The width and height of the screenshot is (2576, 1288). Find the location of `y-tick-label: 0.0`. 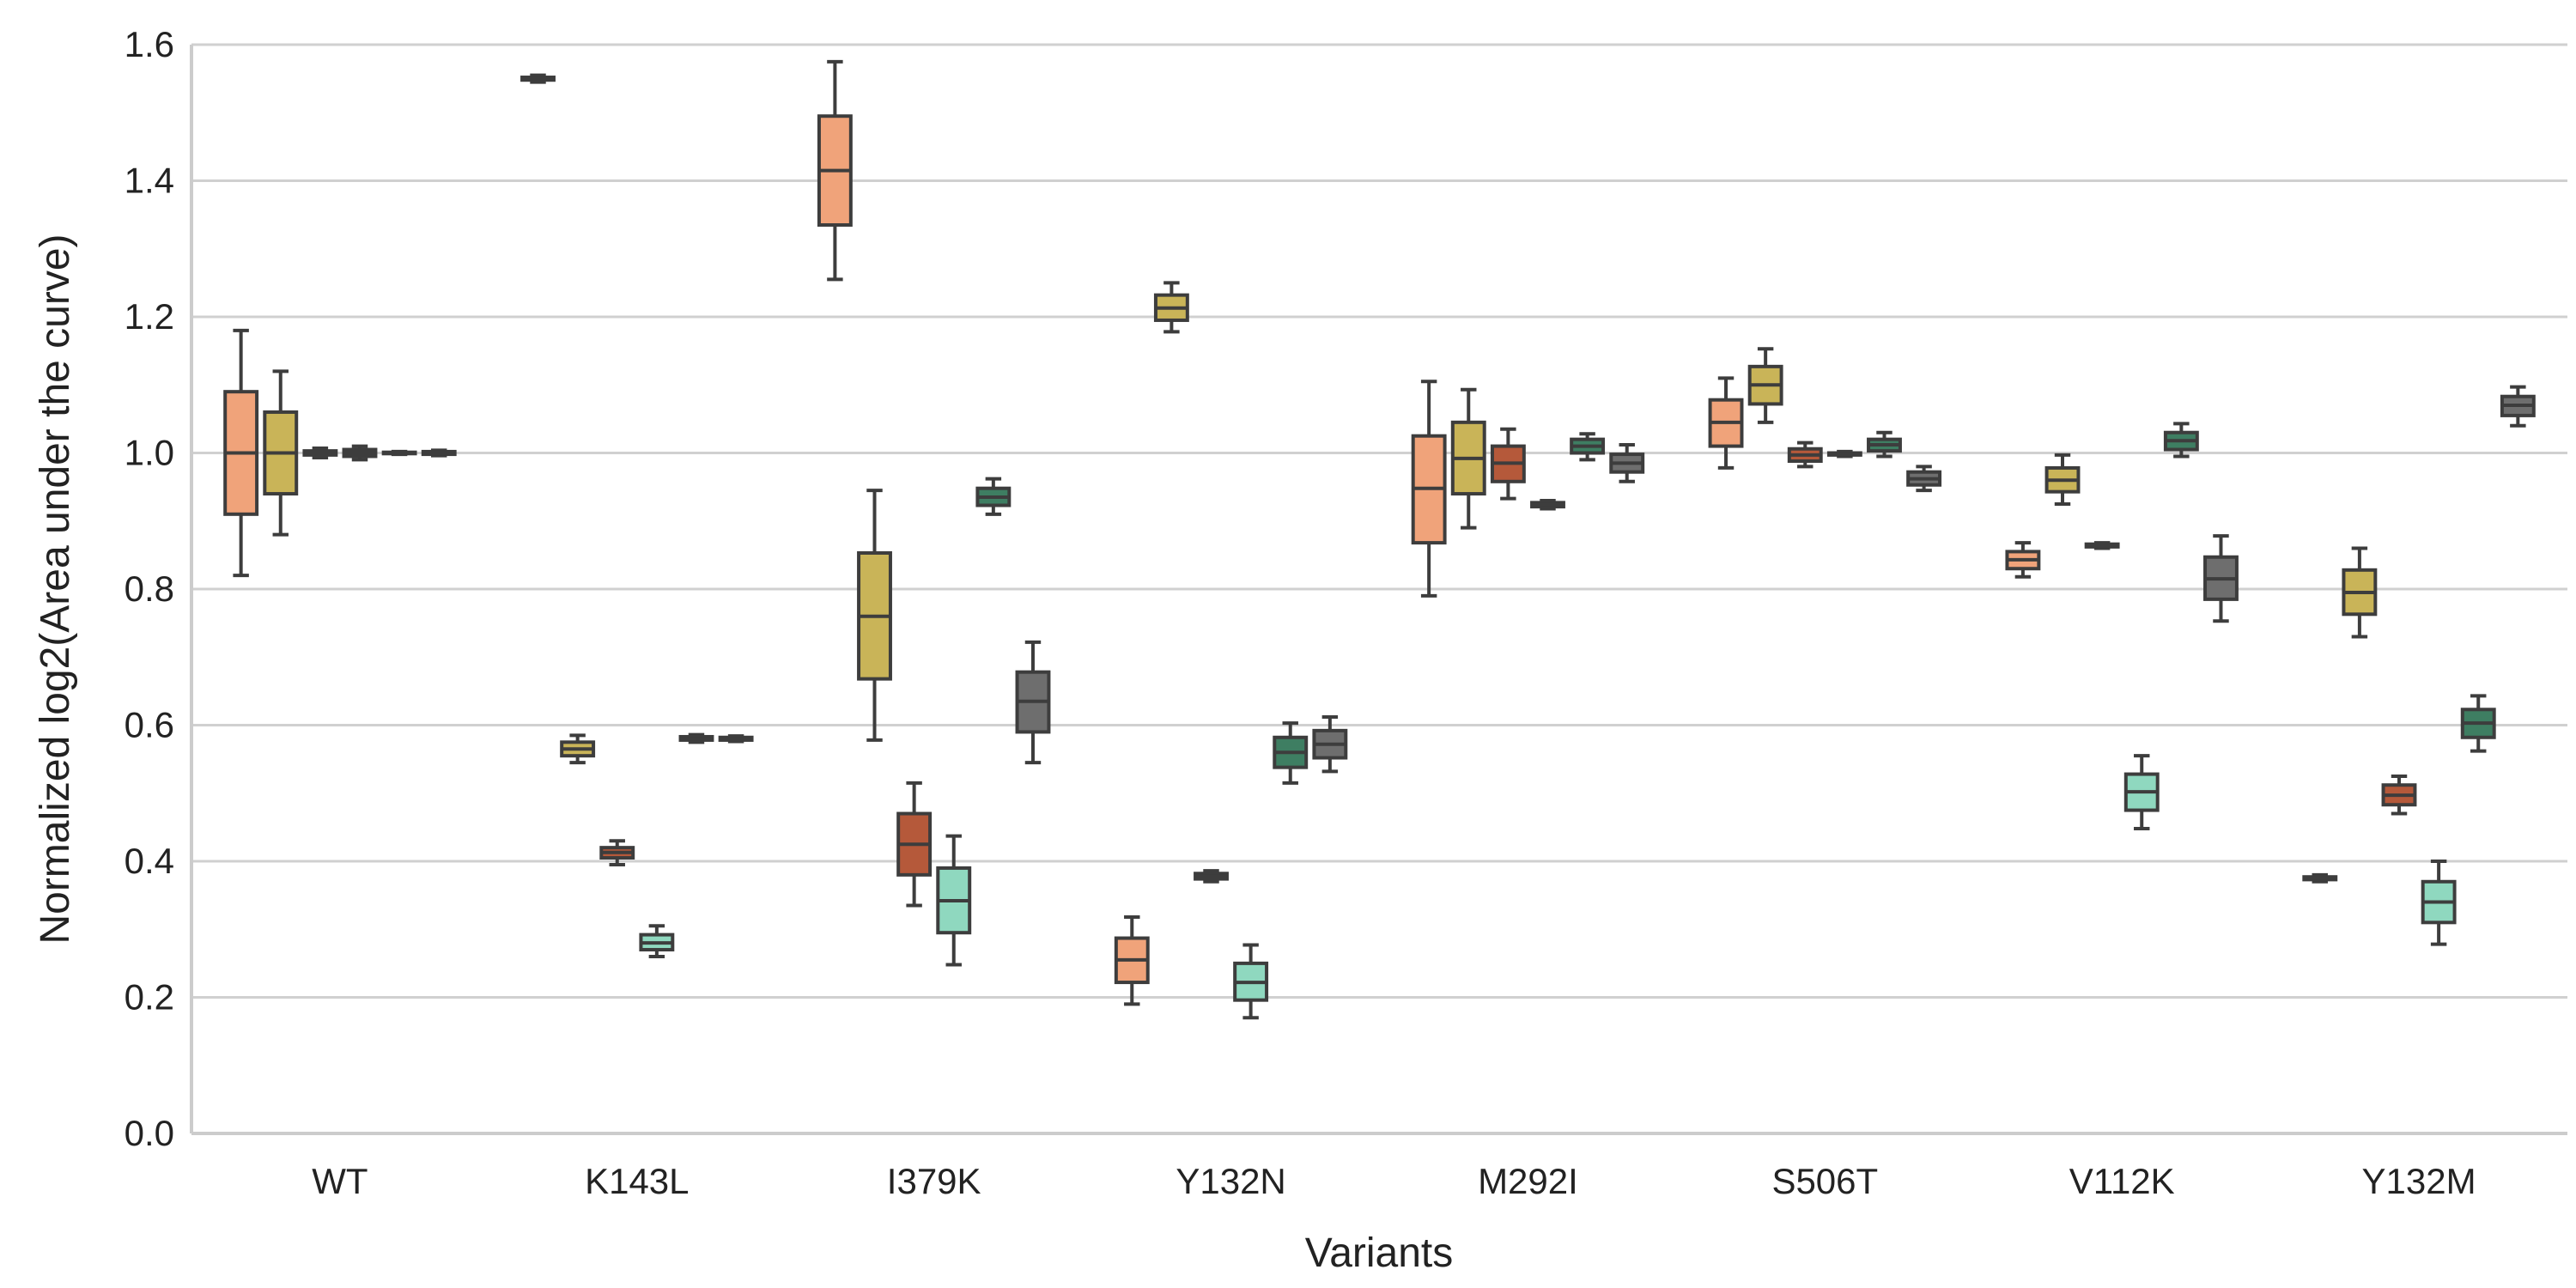

y-tick-label: 0.0 is located at coordinates (149, 1133).